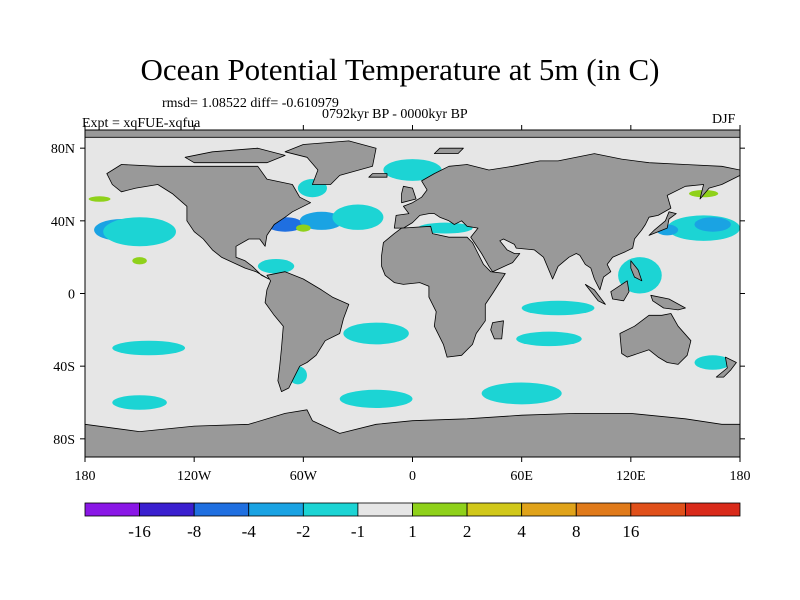  What do you see at coordinates (724, 119) in the screenshot?
I see `season-label: DJF` at bounding box center [724, 119].